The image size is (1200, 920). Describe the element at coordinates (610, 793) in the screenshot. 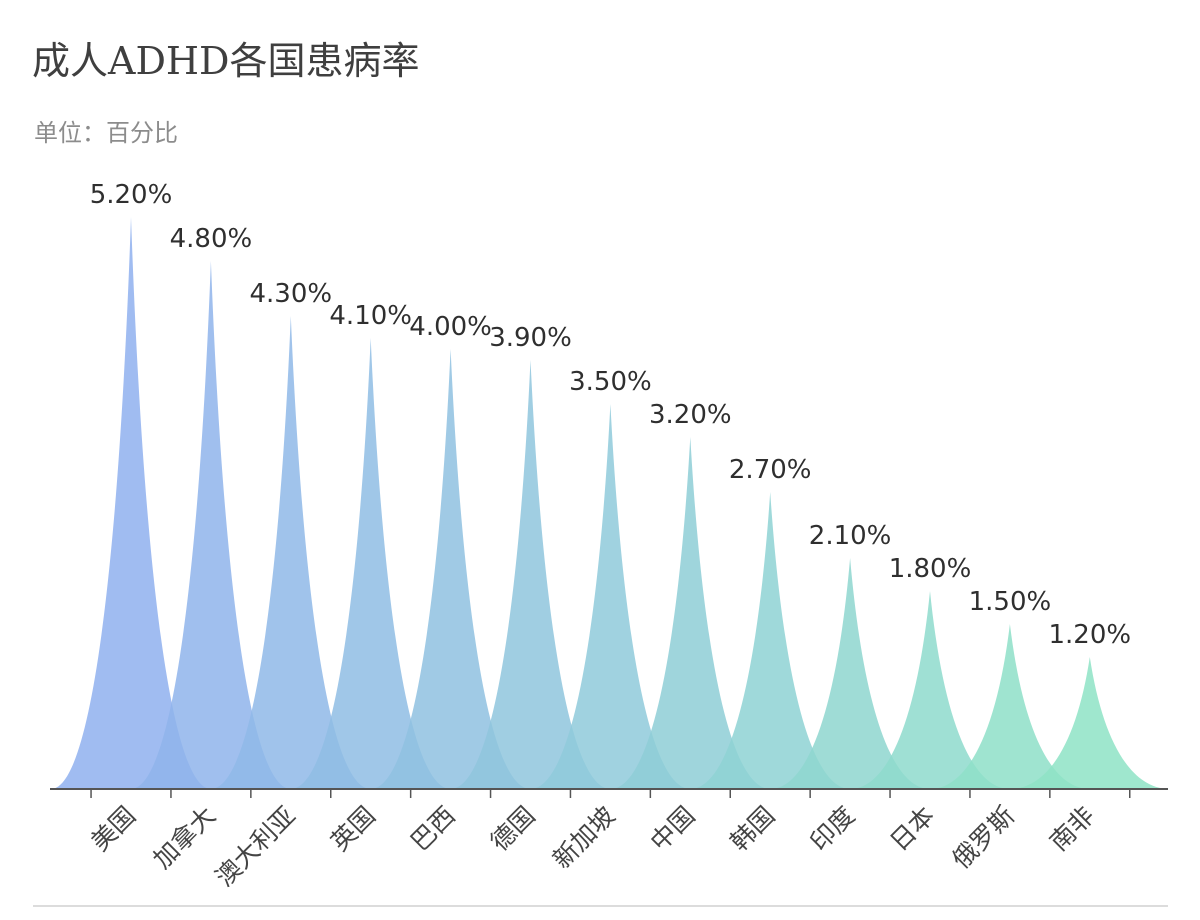

I see `x-axis-ticks` at that location.